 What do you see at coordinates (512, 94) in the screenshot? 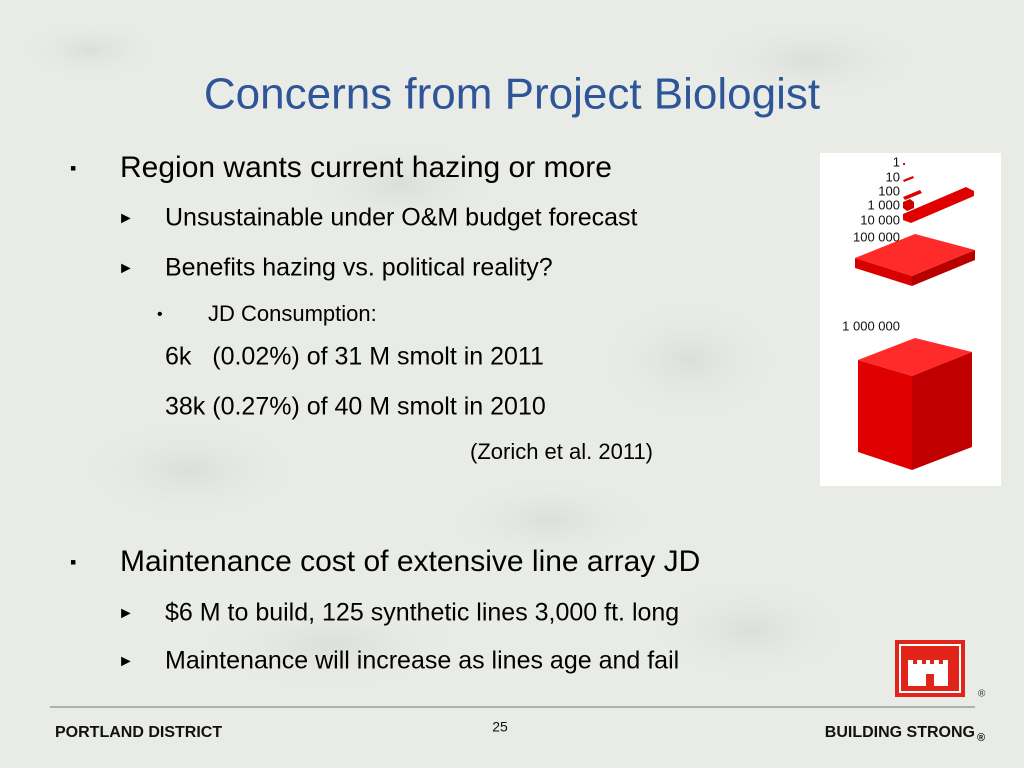
I see `title: Concerns from Project Biologist` at bounding box center [512, 94].